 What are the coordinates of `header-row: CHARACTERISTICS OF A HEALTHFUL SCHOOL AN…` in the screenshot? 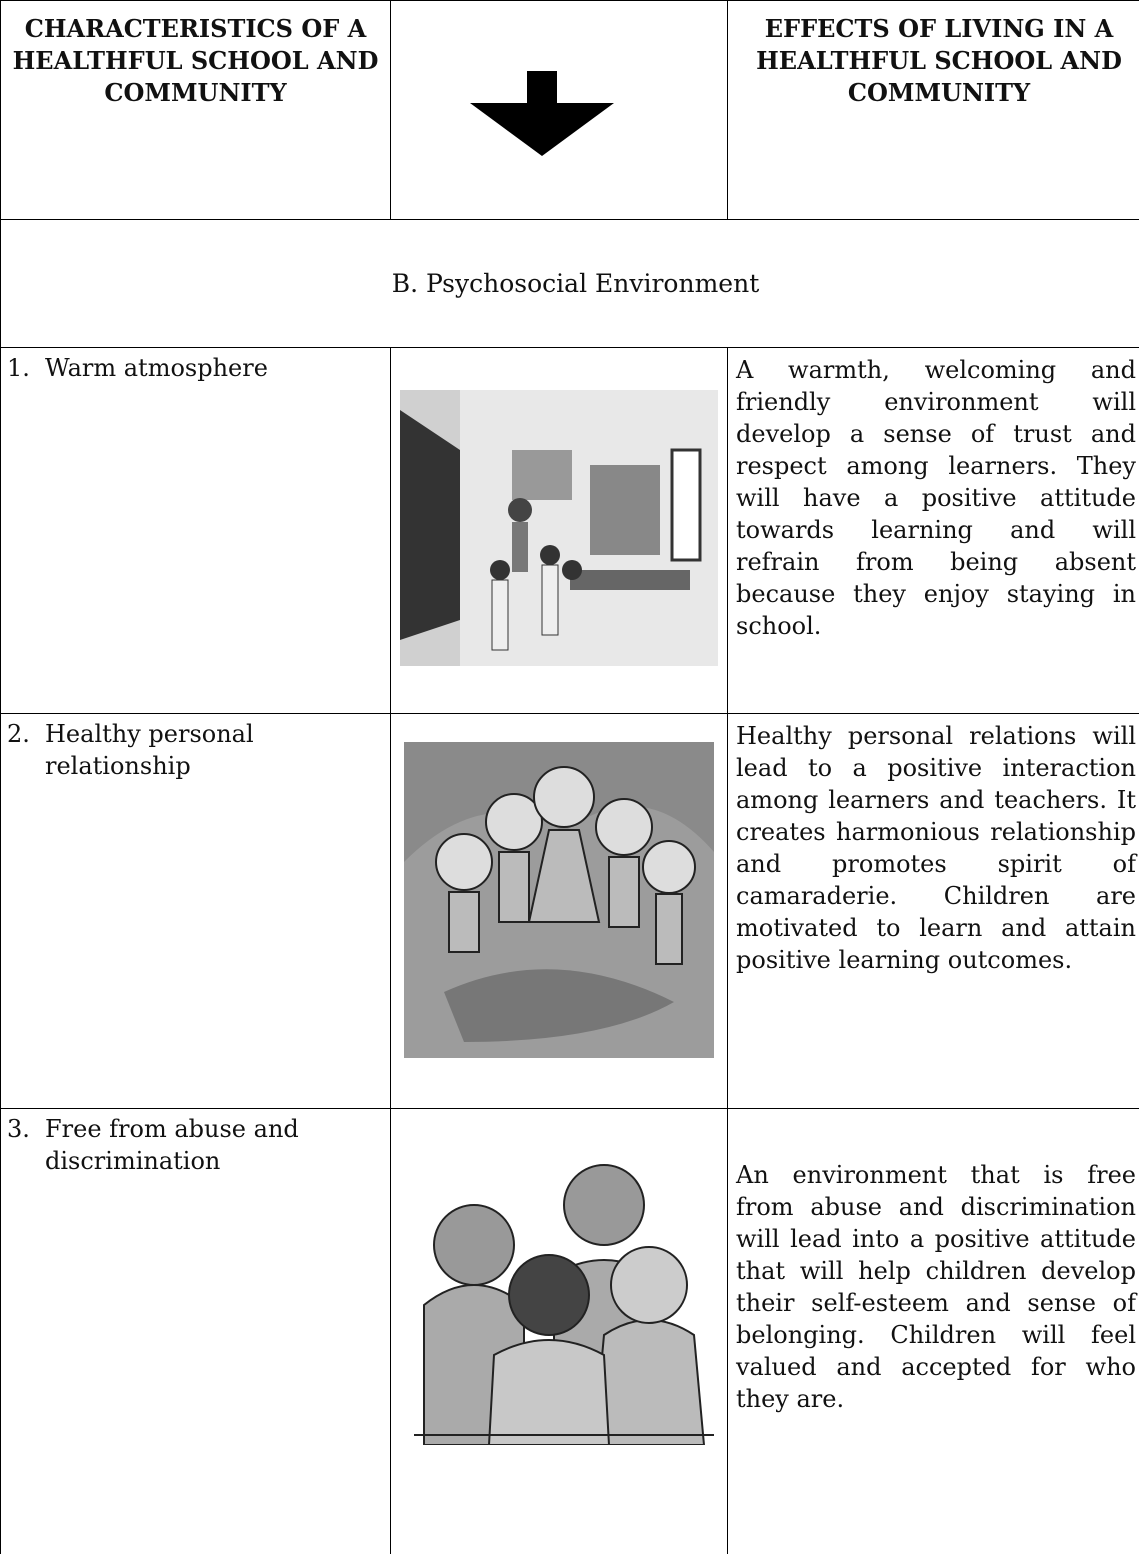 It's located at (570, 110).